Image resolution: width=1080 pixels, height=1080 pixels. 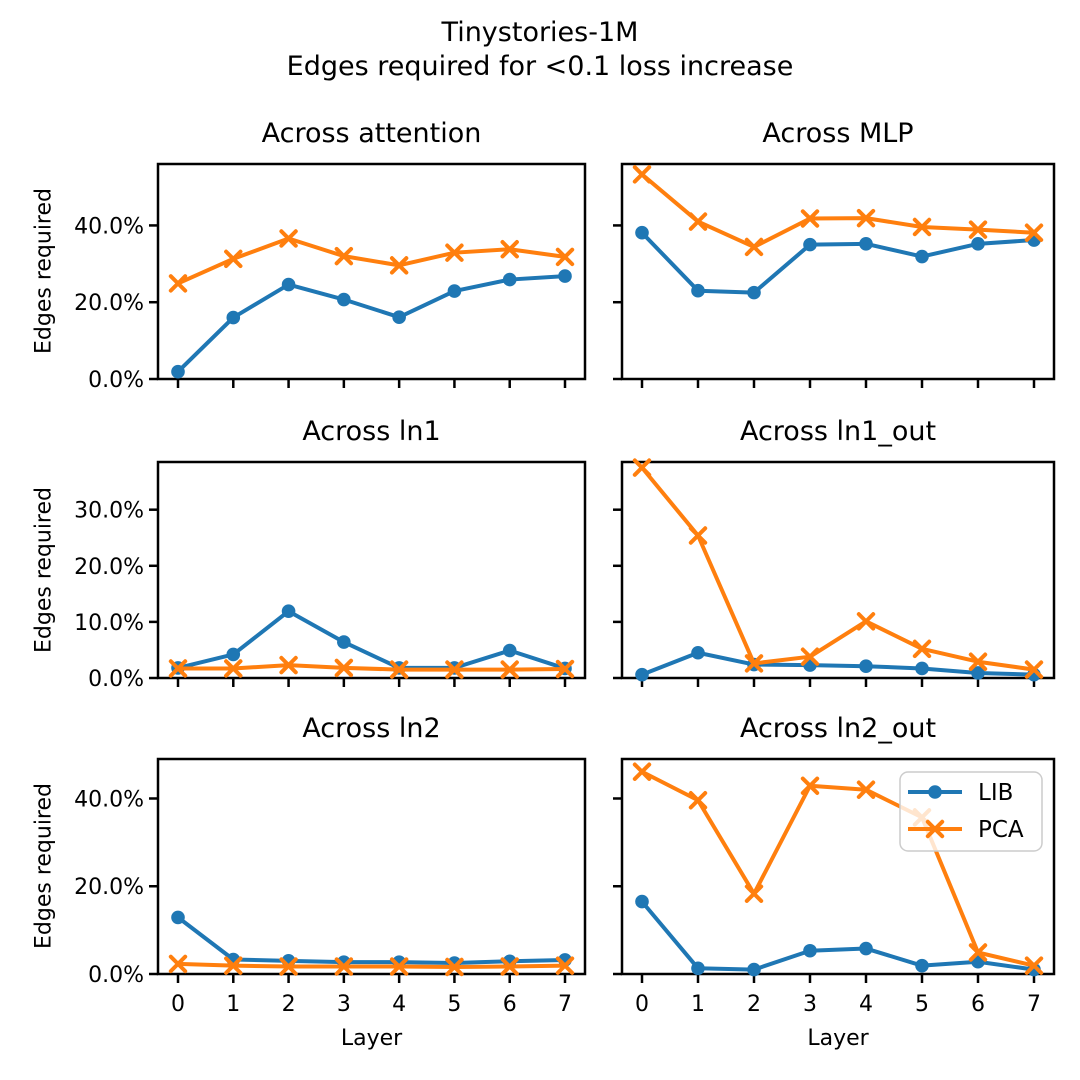 I want to click on subplot-ln1-out-plot, so click(x=834, y=572).